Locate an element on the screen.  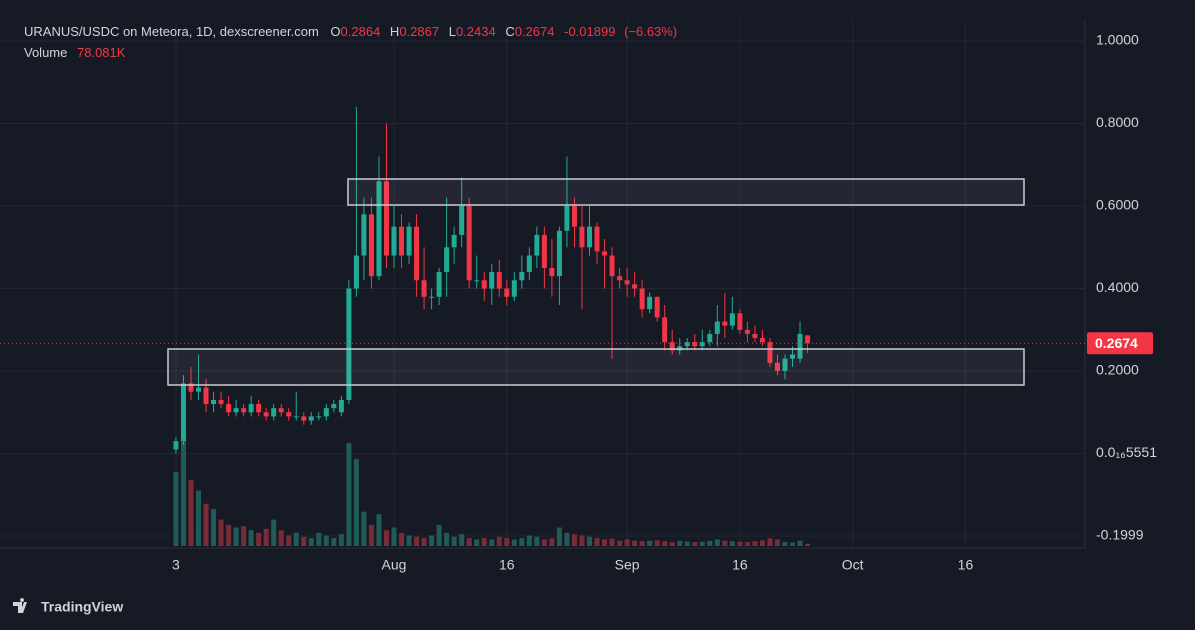
tradingview-logo: TradingView is located at coordinates (68, 606).